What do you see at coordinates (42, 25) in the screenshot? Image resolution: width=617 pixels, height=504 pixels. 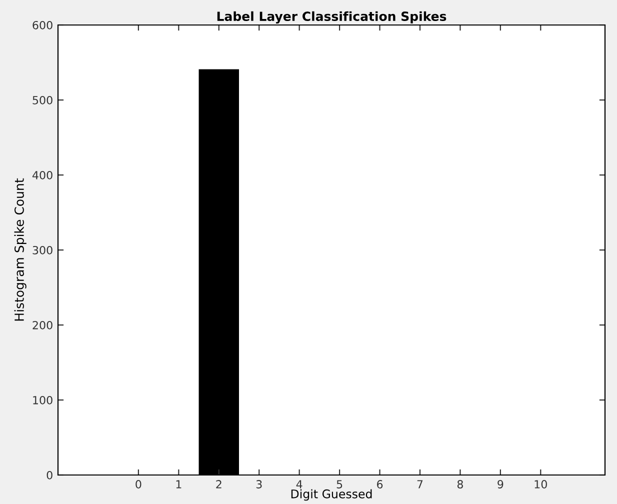 I see `y-tick-label: 600` at bounding box center [42, 25].